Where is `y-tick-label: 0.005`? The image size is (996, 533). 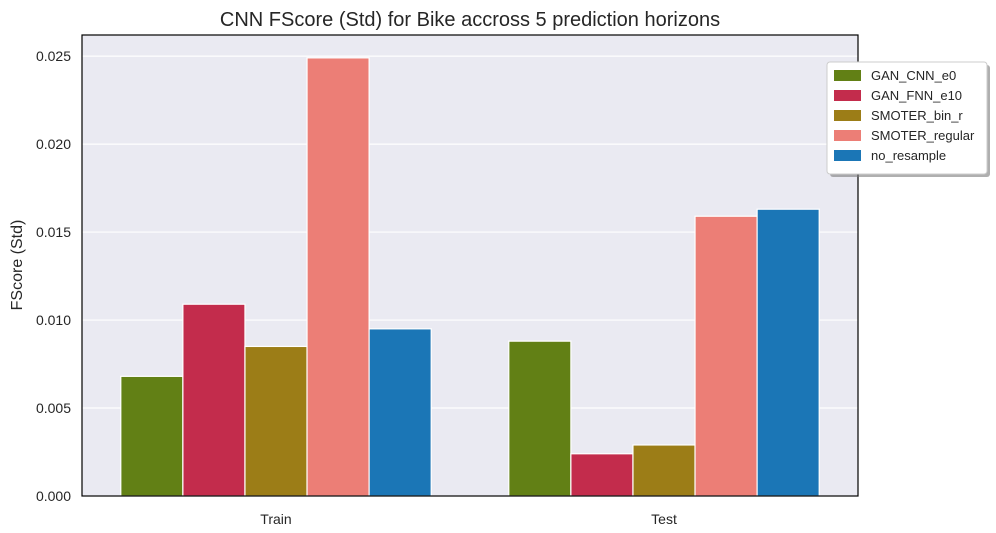
y-tick-label: 0.005 is located at coordinates (53, 408).